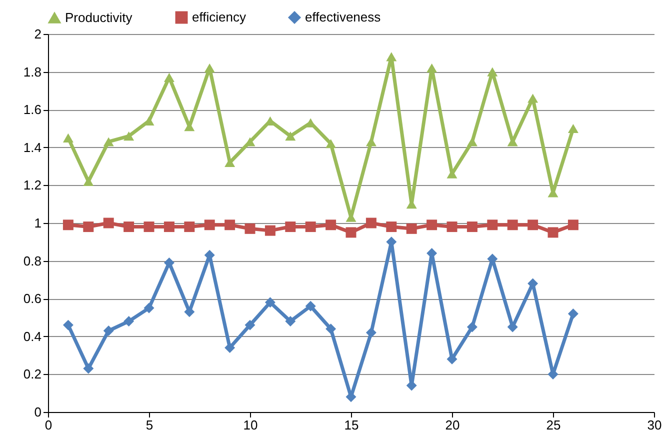 This screenshot has width=665, height=442. What do you see at coordinates (32, 147) in the screenshot?
I see `y-tick-label: 1.4` at bounding box center [32, 147].